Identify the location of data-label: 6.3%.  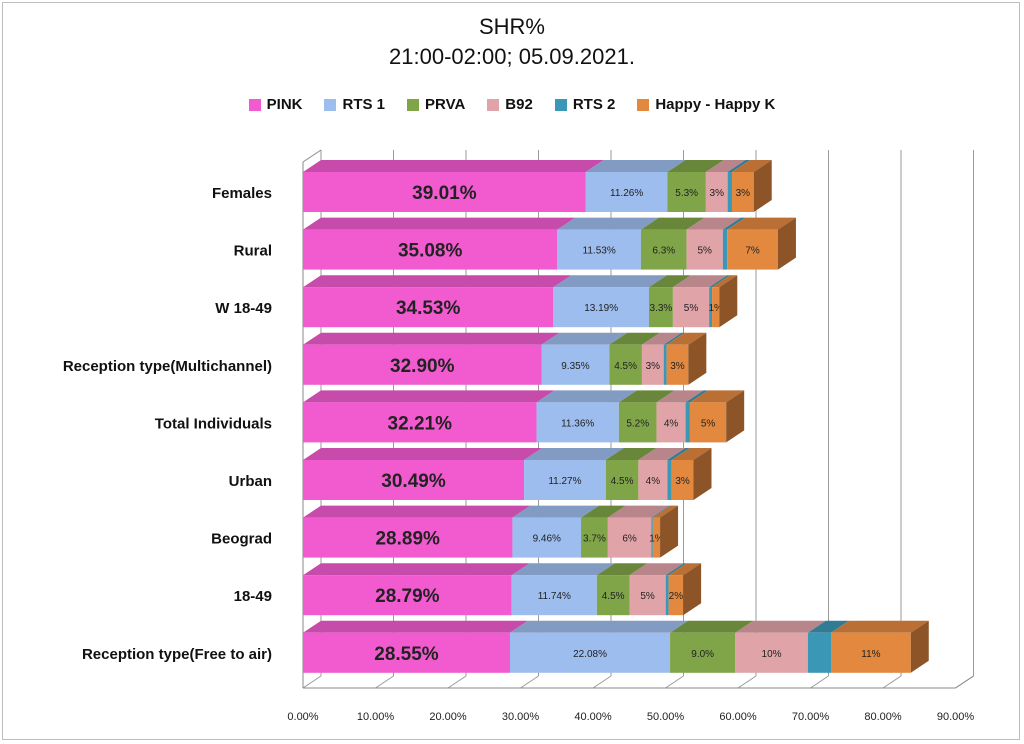
(663, 251).